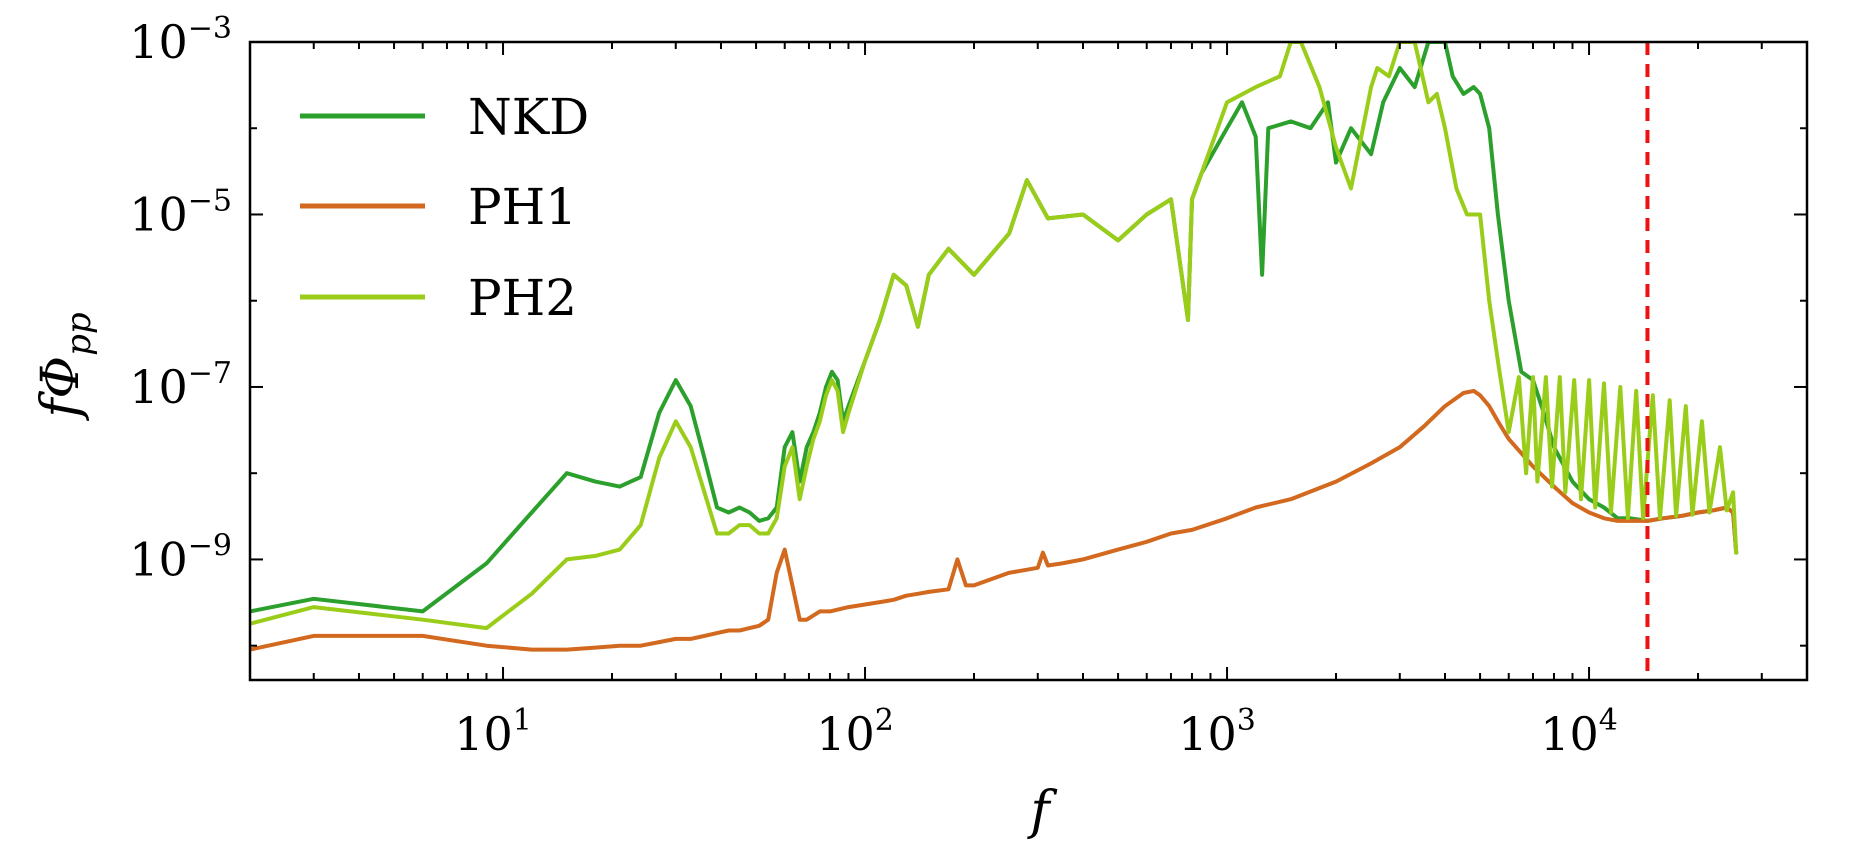 Image resolution: width=1856 pixels, height=855 pixels. I want to click on y-axis-label: fΦpp, so click(65, 366).